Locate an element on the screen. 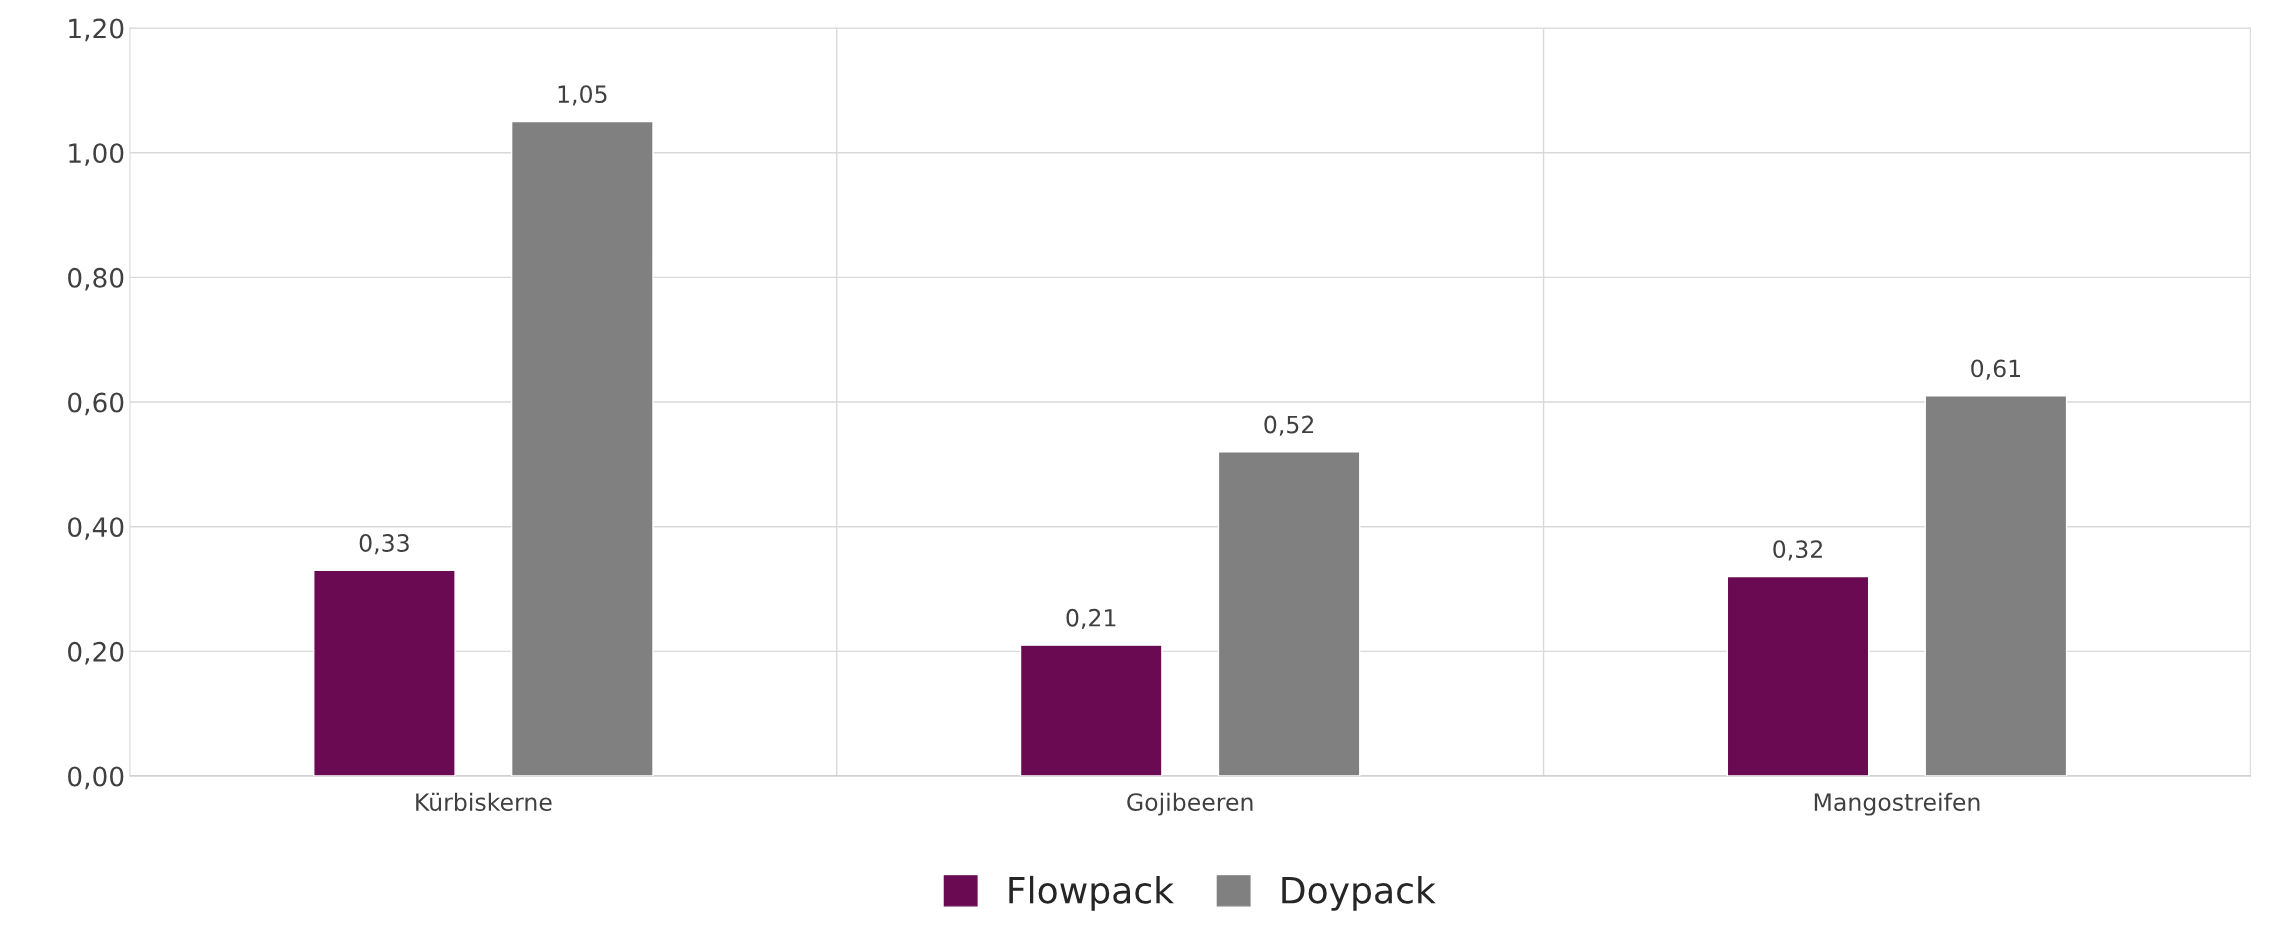 This screenshot has width=2280, height=935. legend-label: Doypack is located at coordinates (1359, 893).